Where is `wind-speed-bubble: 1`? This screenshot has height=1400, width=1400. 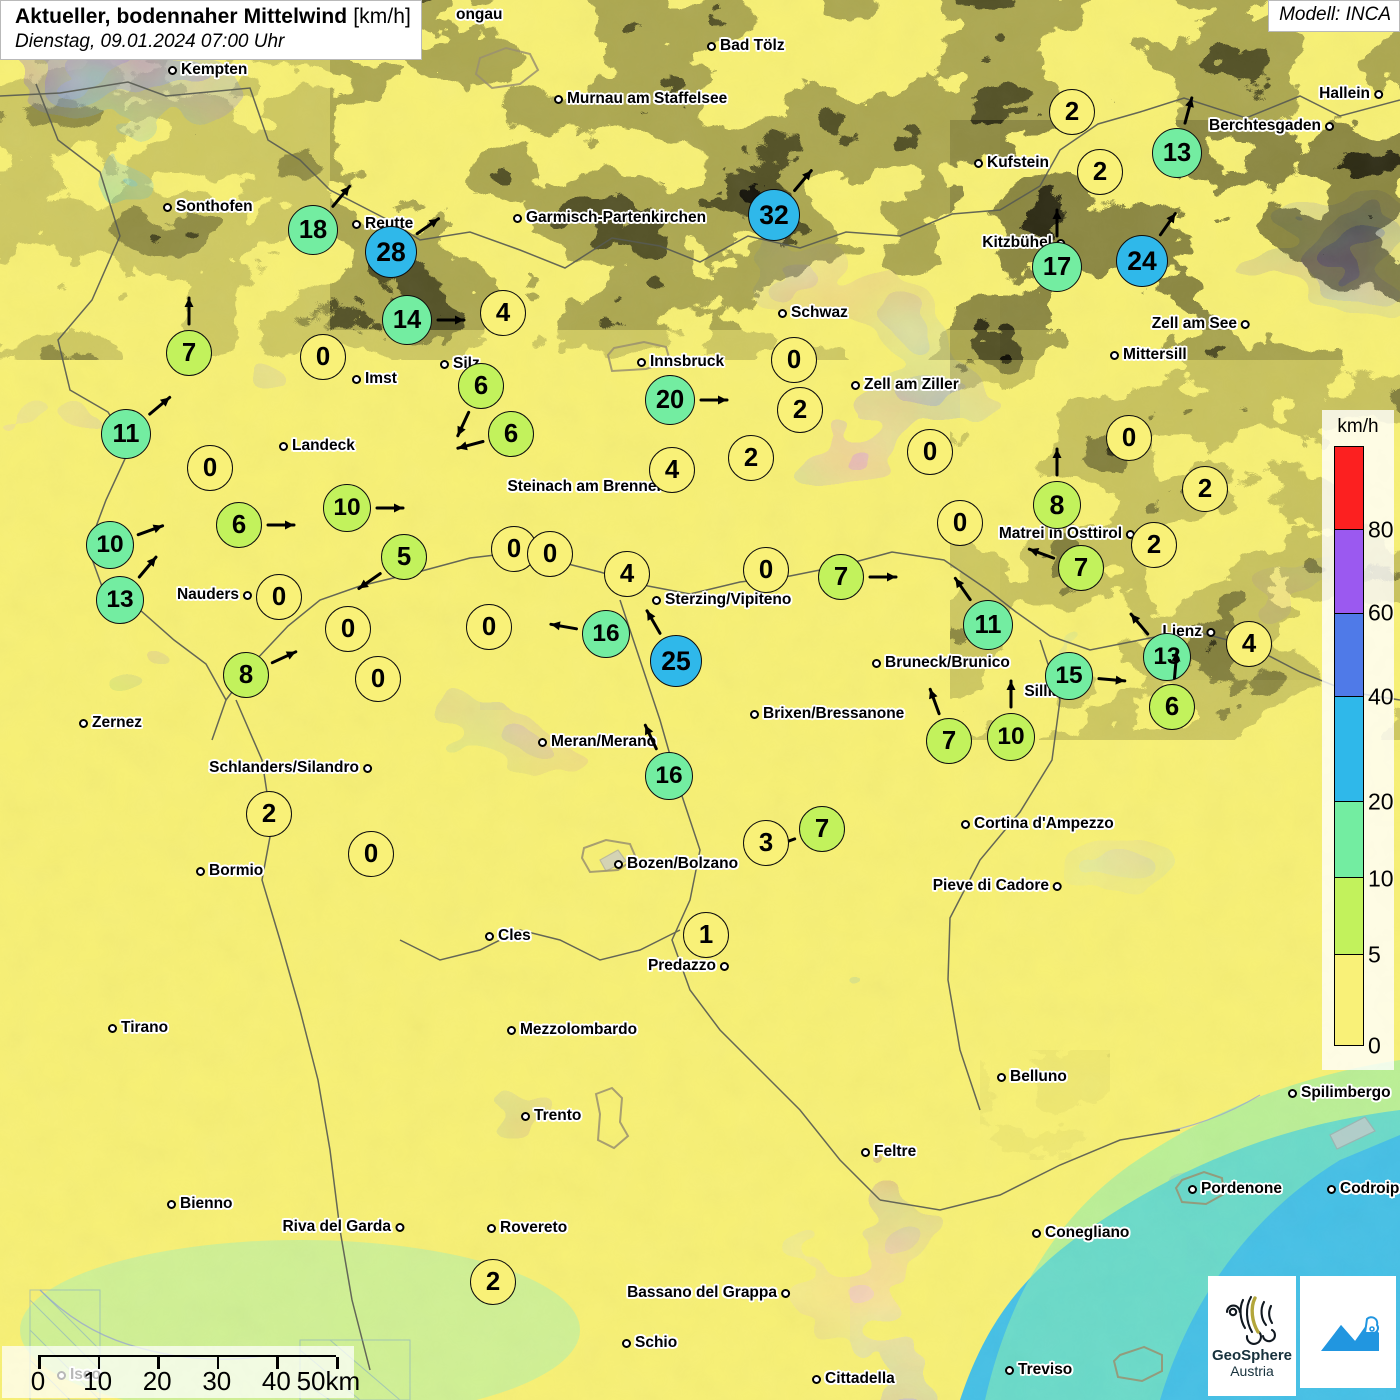 wind-speed-bubble: 1 is located at coordinates (706, 935).